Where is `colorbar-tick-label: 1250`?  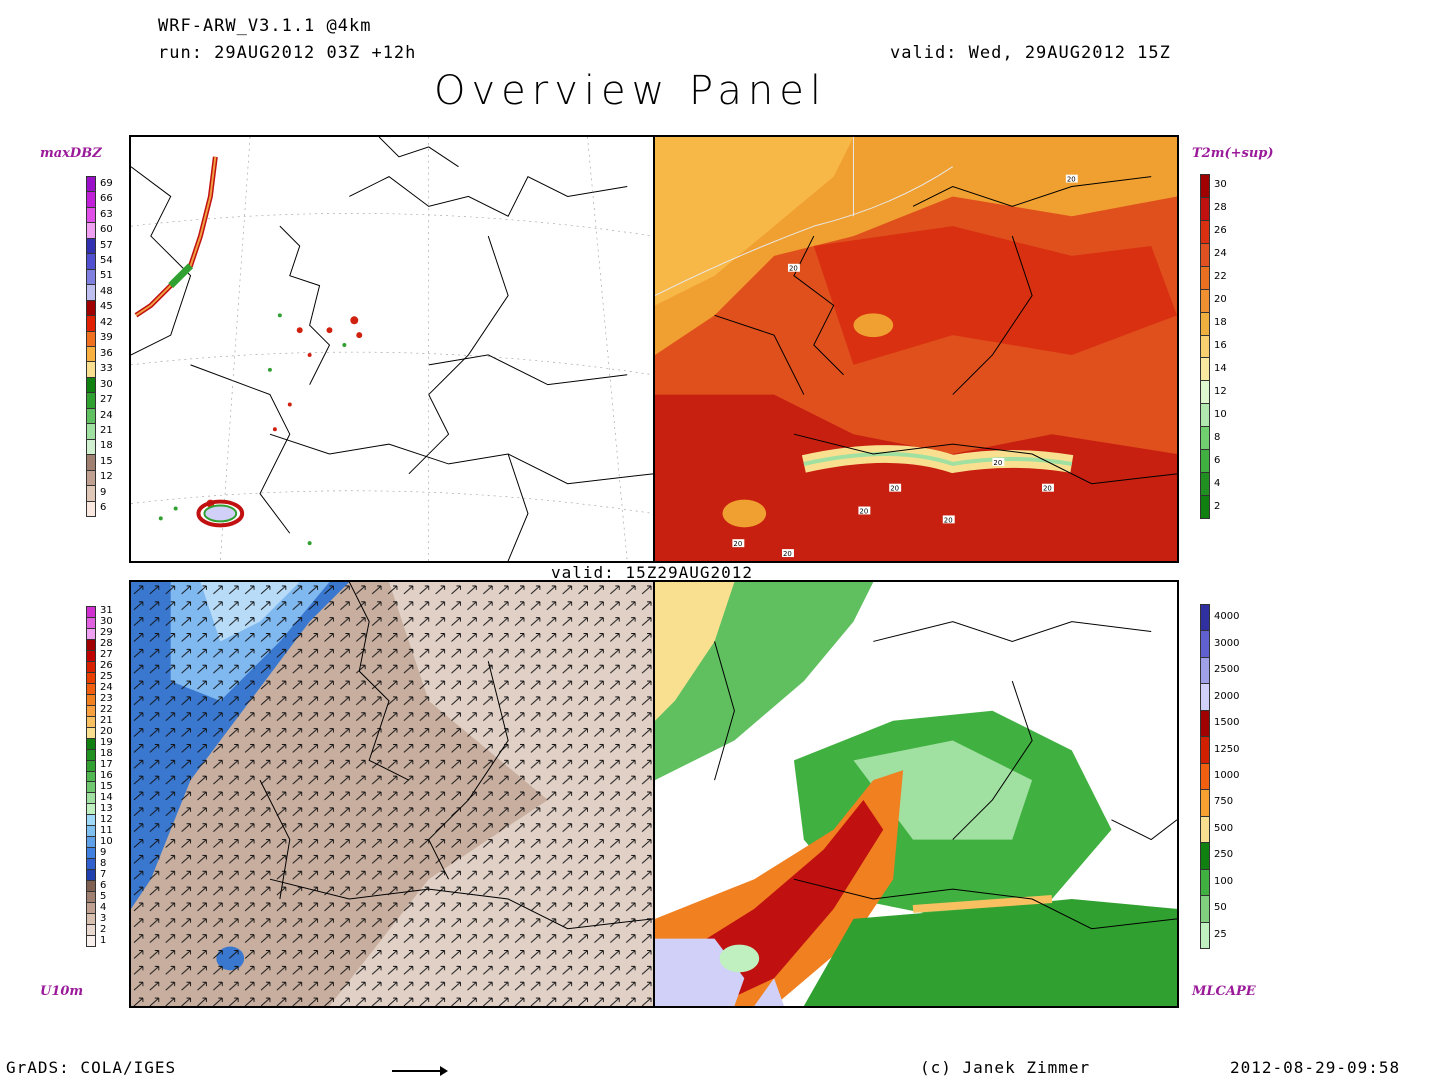 colorbar-tick-label: 1250 is located at coordinates (1227, 749).